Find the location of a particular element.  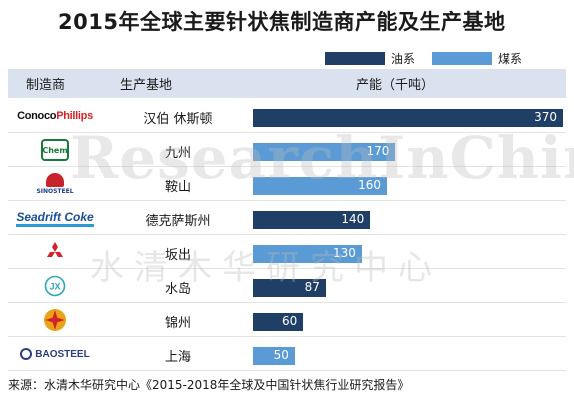

seadrift-coke-logo: Seadrift Coke is located at coordinates (55, 218).